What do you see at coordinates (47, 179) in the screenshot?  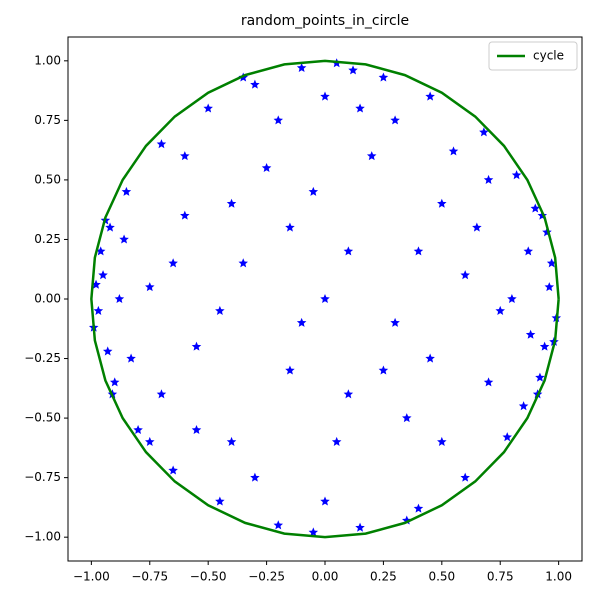 I see `y-tick-label: 0.50` at bounding box center [47, 179].